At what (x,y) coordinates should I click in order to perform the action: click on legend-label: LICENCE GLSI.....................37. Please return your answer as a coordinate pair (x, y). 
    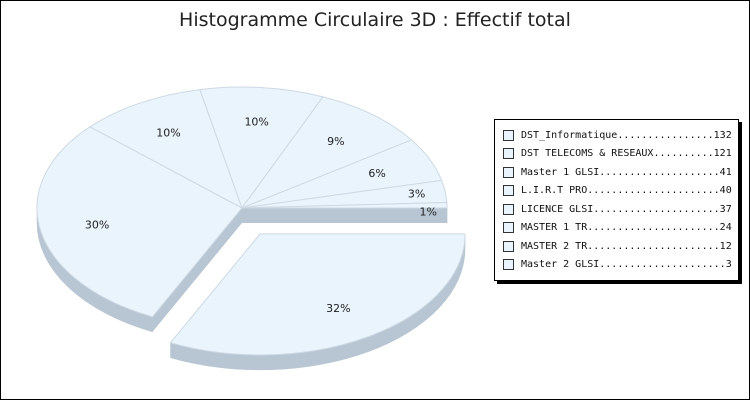
    Looking at the image, I should click on (626, 209).